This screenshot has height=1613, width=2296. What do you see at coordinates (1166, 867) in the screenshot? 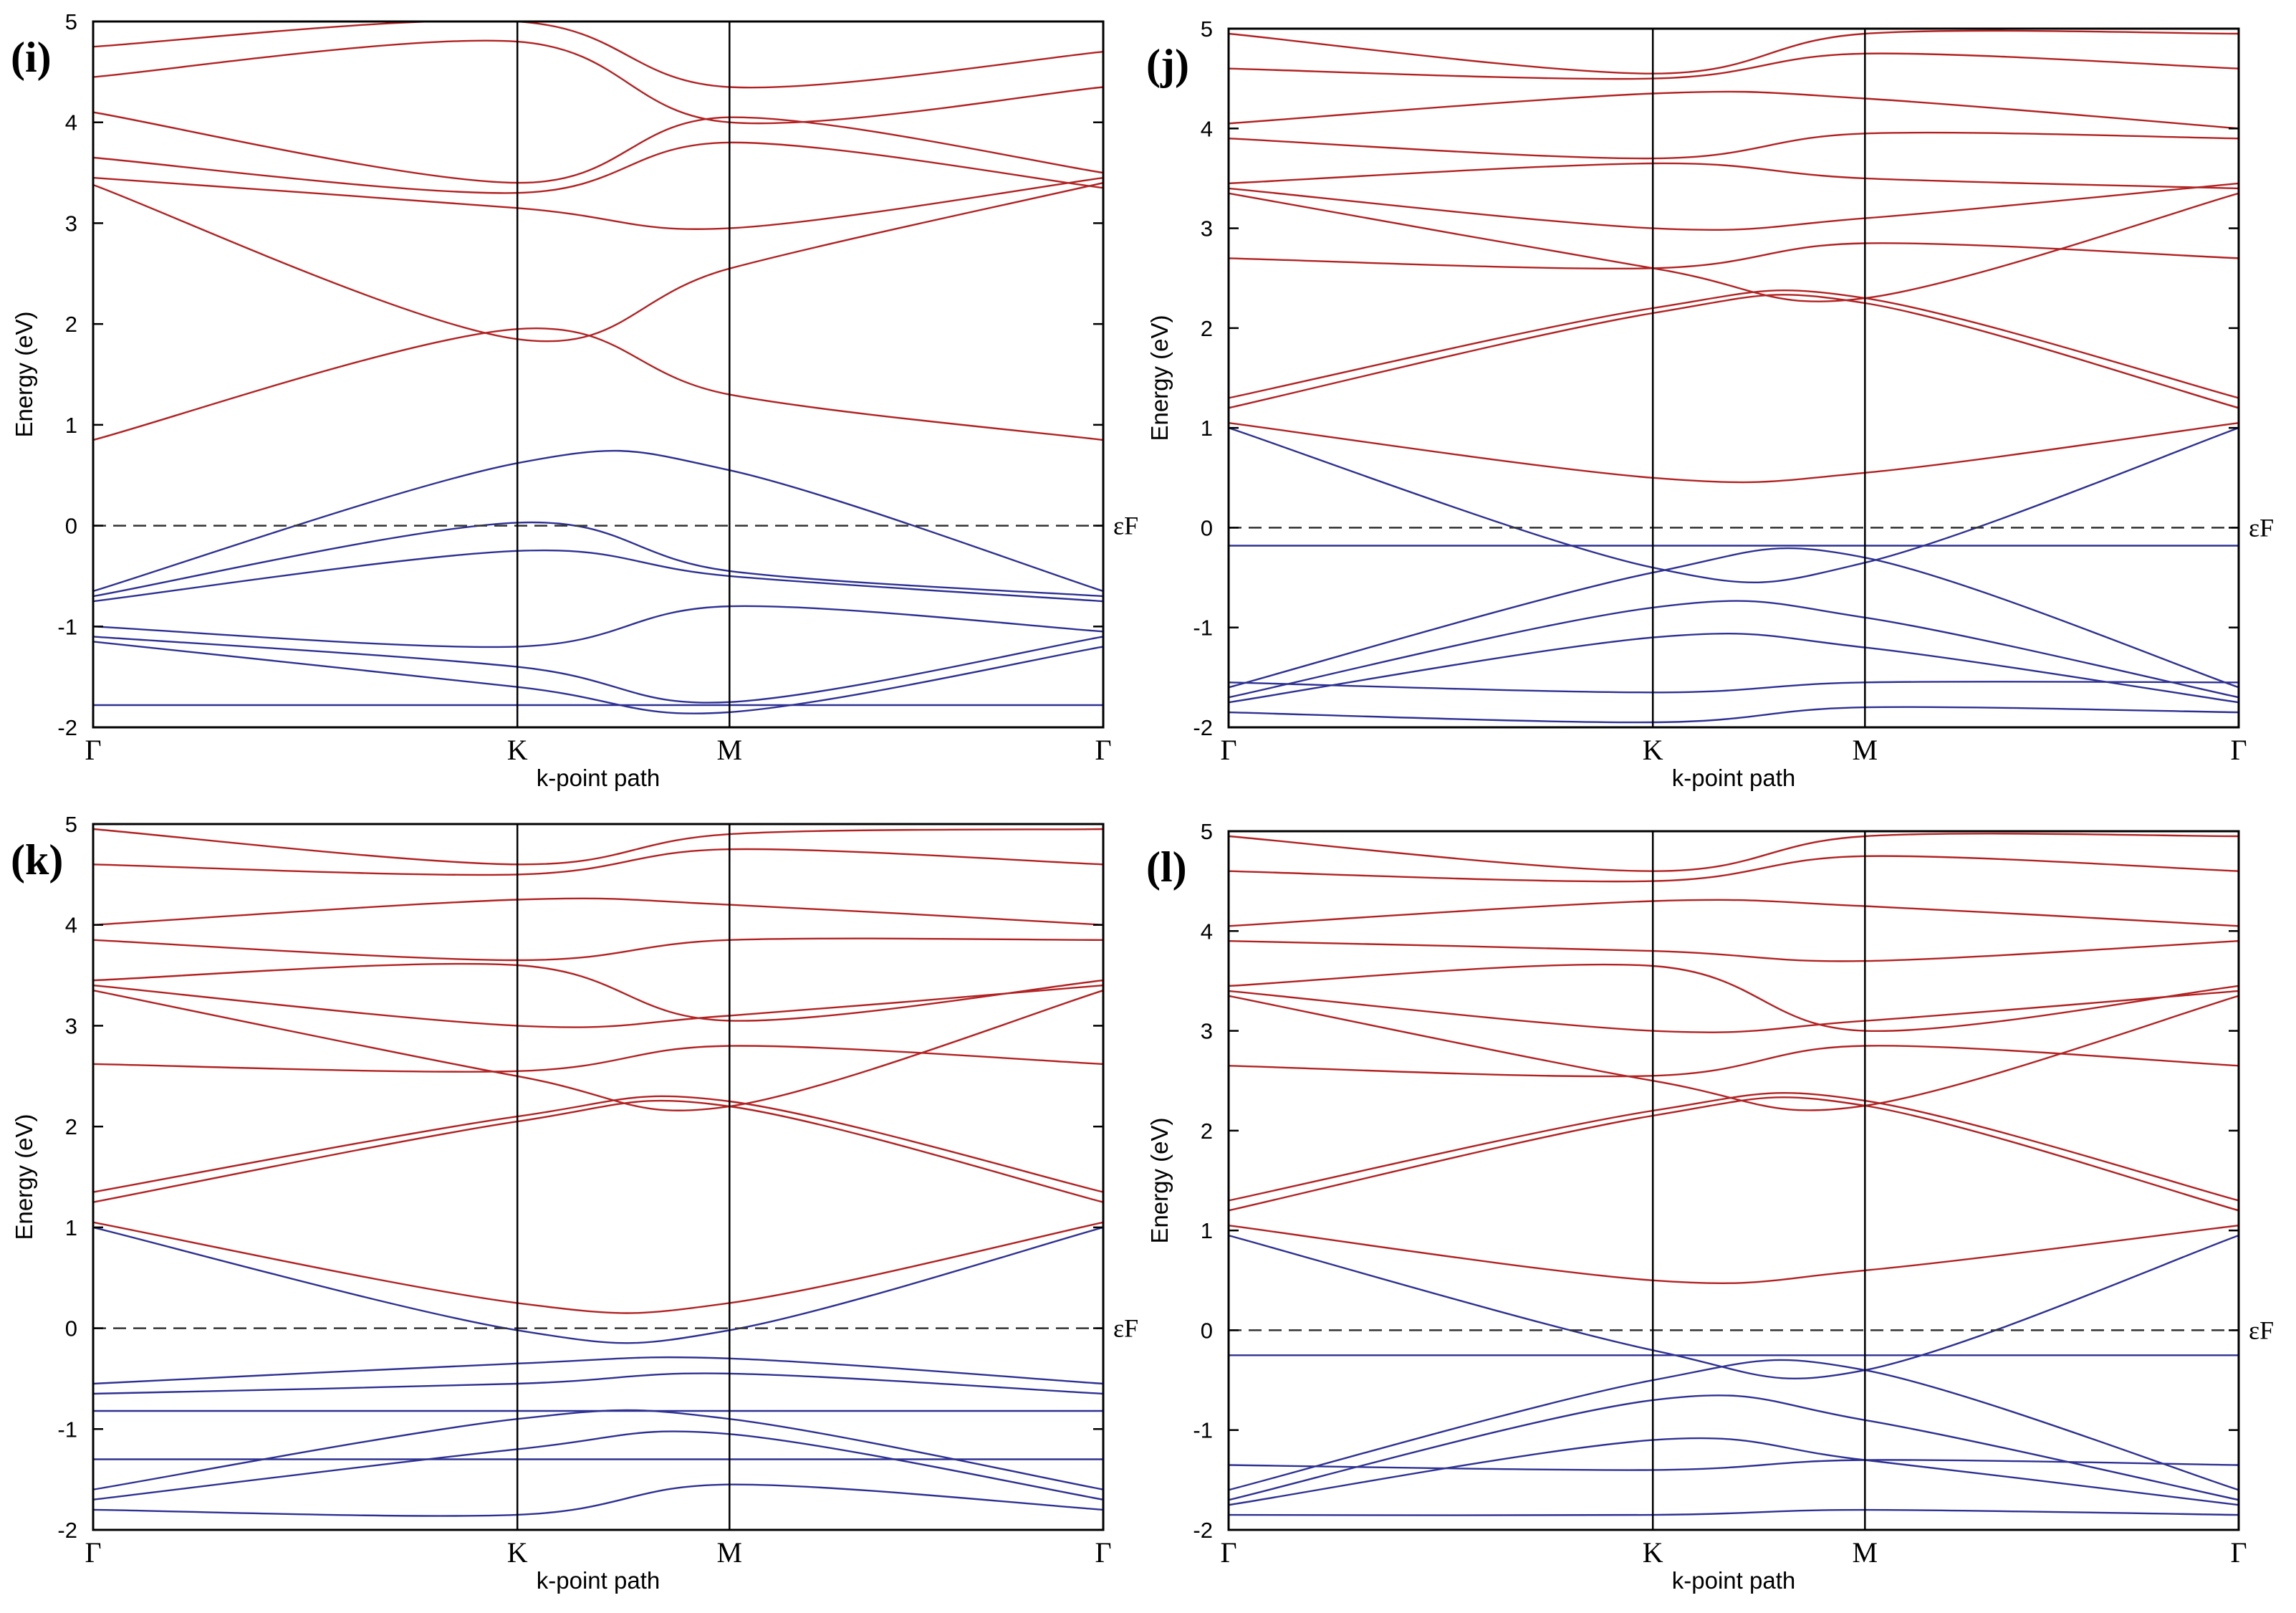
I see `panel-label: (l)` at bounding box center [1166, 867].